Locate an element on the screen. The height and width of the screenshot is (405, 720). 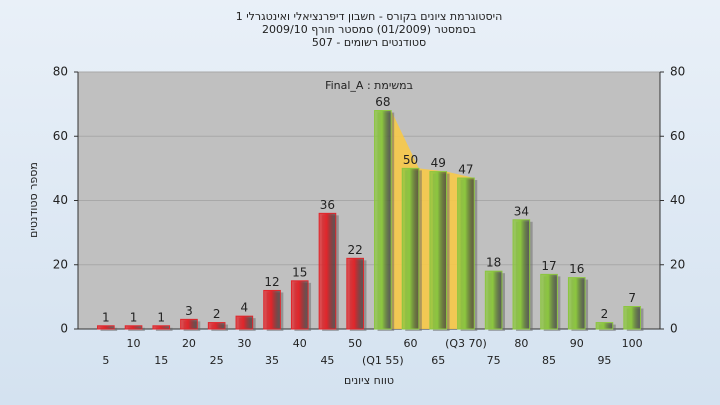
y2-tick-label: 0 is located at coordinates (674, 329).